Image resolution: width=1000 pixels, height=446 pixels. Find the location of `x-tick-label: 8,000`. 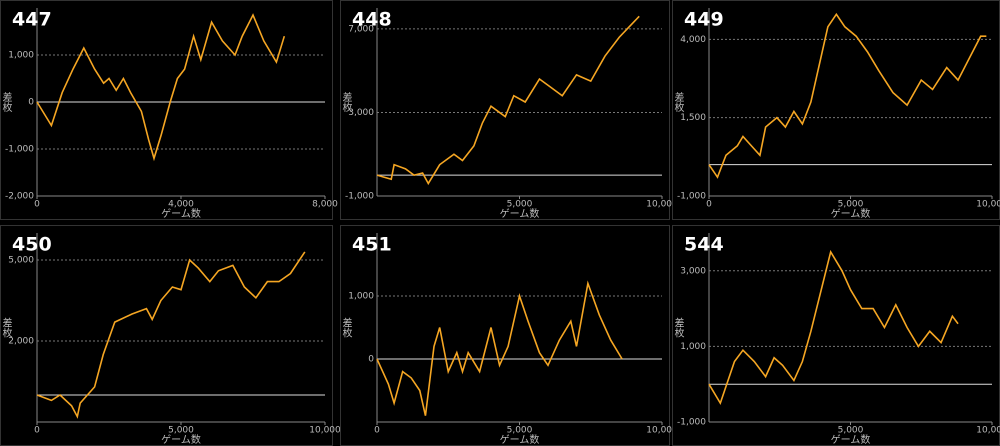

x-tick-label: 8,000 is located at coordinates (325, 205).